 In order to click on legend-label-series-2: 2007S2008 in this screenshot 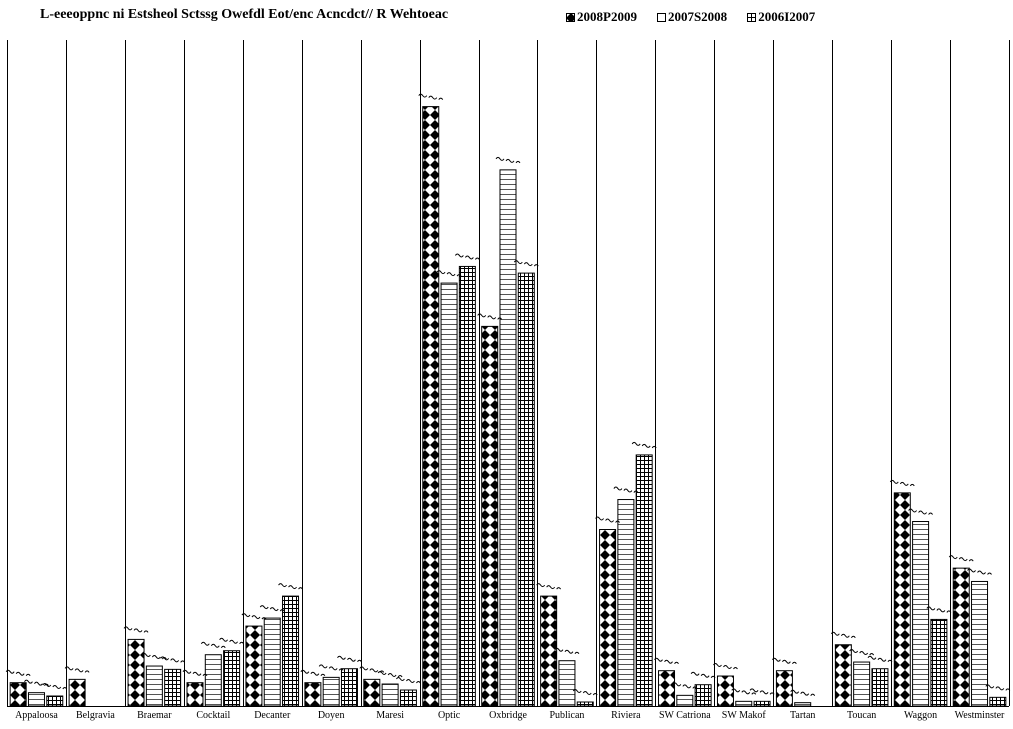, I will do `click(697, 16)`.